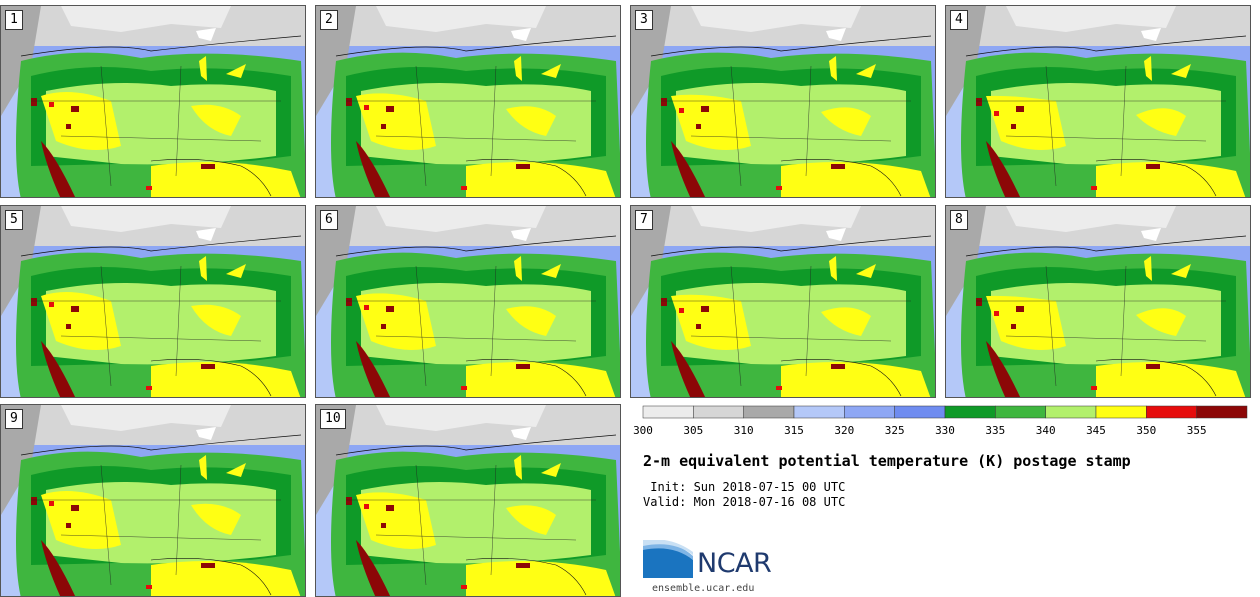 This screenshot has width=1260, height=597. What do you see at coordinates (329, 20) in the screenshot?
I see `panel-number: 2` at bounding box center [329, 20].